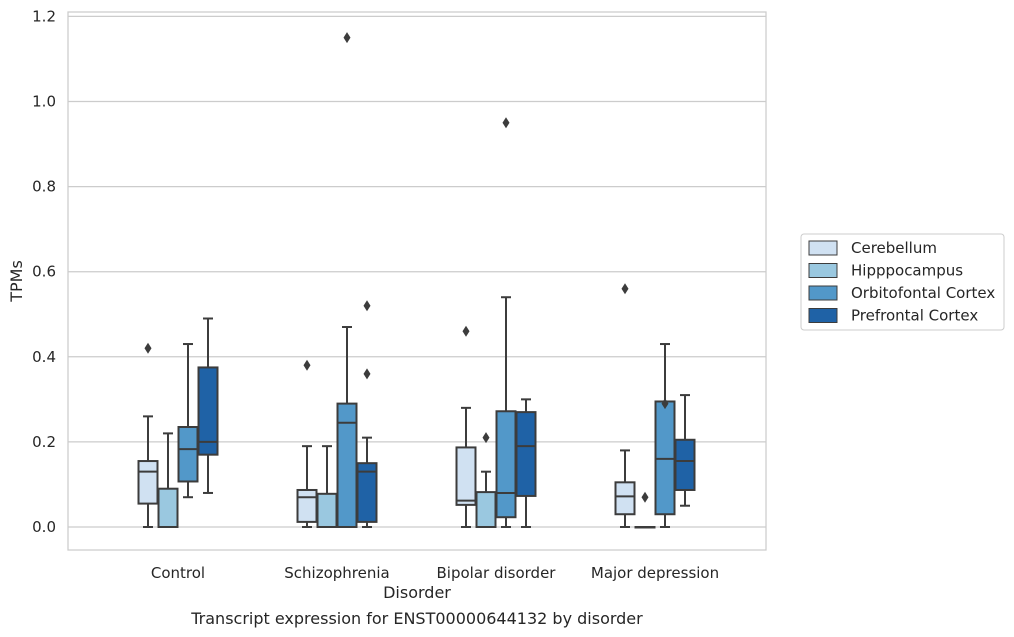 This screenshot has width=1014, height=637. What do you see at coordinates (894, 248) in the screenshot?
I see `legend-label: Cerebellum` at bounding box center [894, 248].